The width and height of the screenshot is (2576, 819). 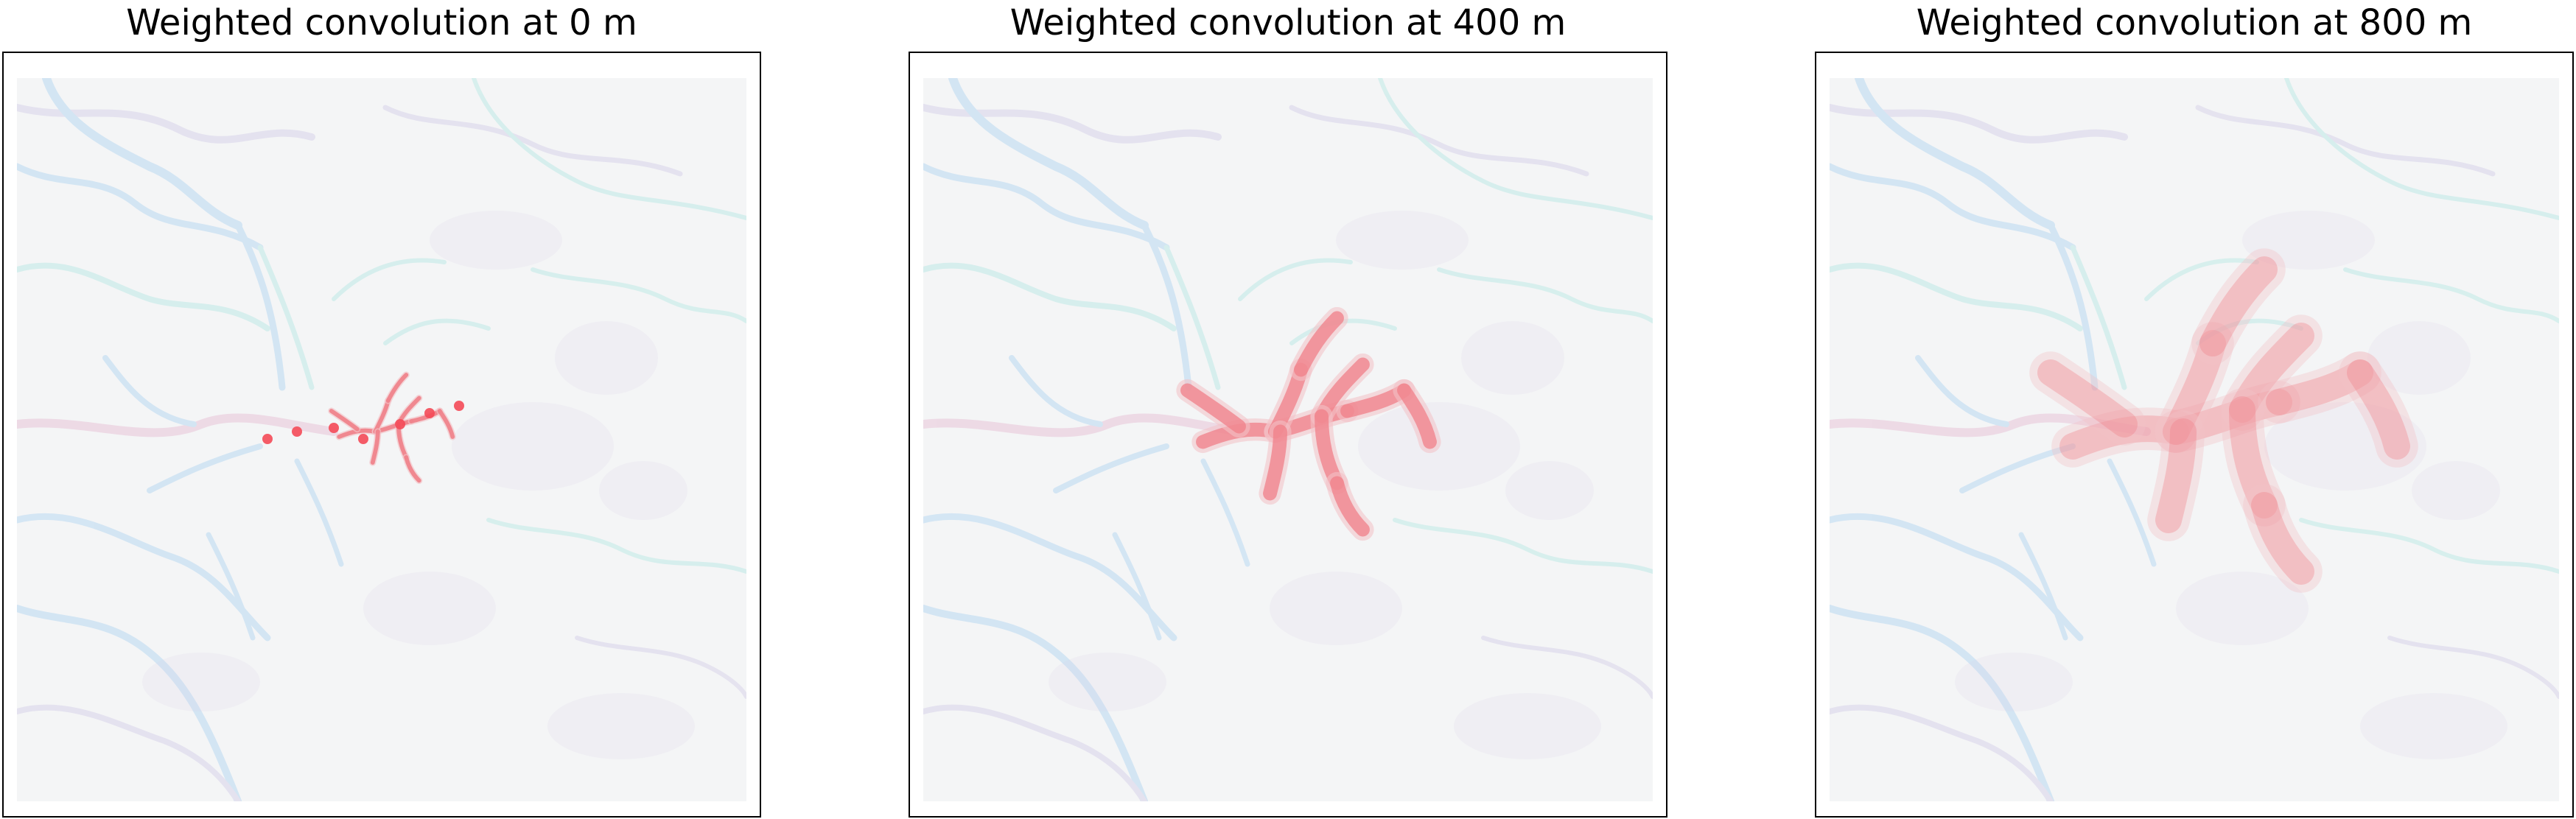 I want to click on panel-title: Weighted convolution at 800 m, so click(x=2194, y=22).